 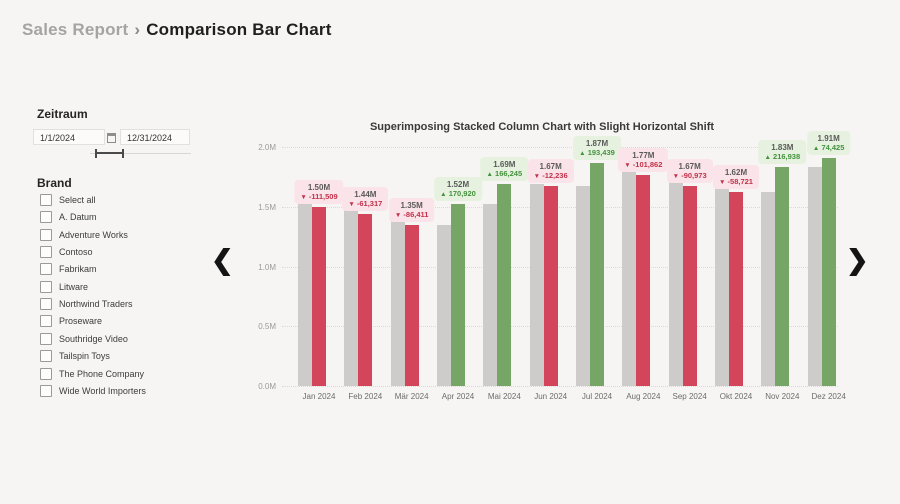 I want to click on brand-item-label: Proseware, so click(x=81, y=321).